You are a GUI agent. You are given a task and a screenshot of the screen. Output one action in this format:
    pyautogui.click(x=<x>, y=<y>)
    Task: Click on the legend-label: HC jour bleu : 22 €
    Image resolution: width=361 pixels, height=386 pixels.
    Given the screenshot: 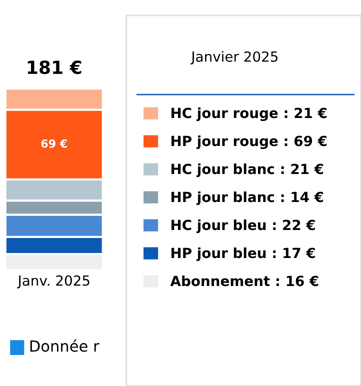 What is the action you would take?
    pyautogui.click(x=243, y=226)
    